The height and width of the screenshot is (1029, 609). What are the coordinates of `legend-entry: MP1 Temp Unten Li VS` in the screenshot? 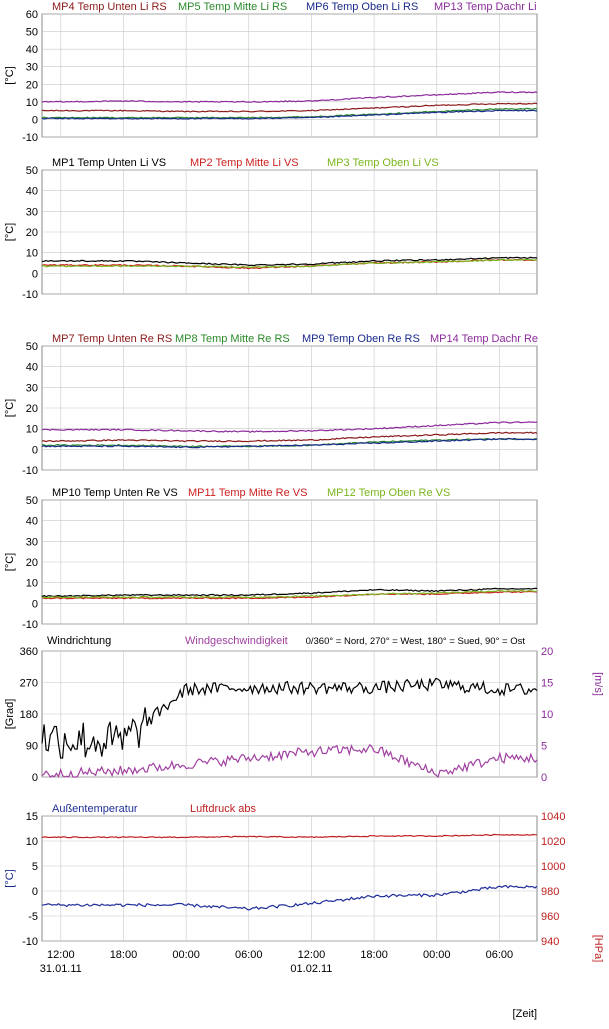 It's located at (109, 163).